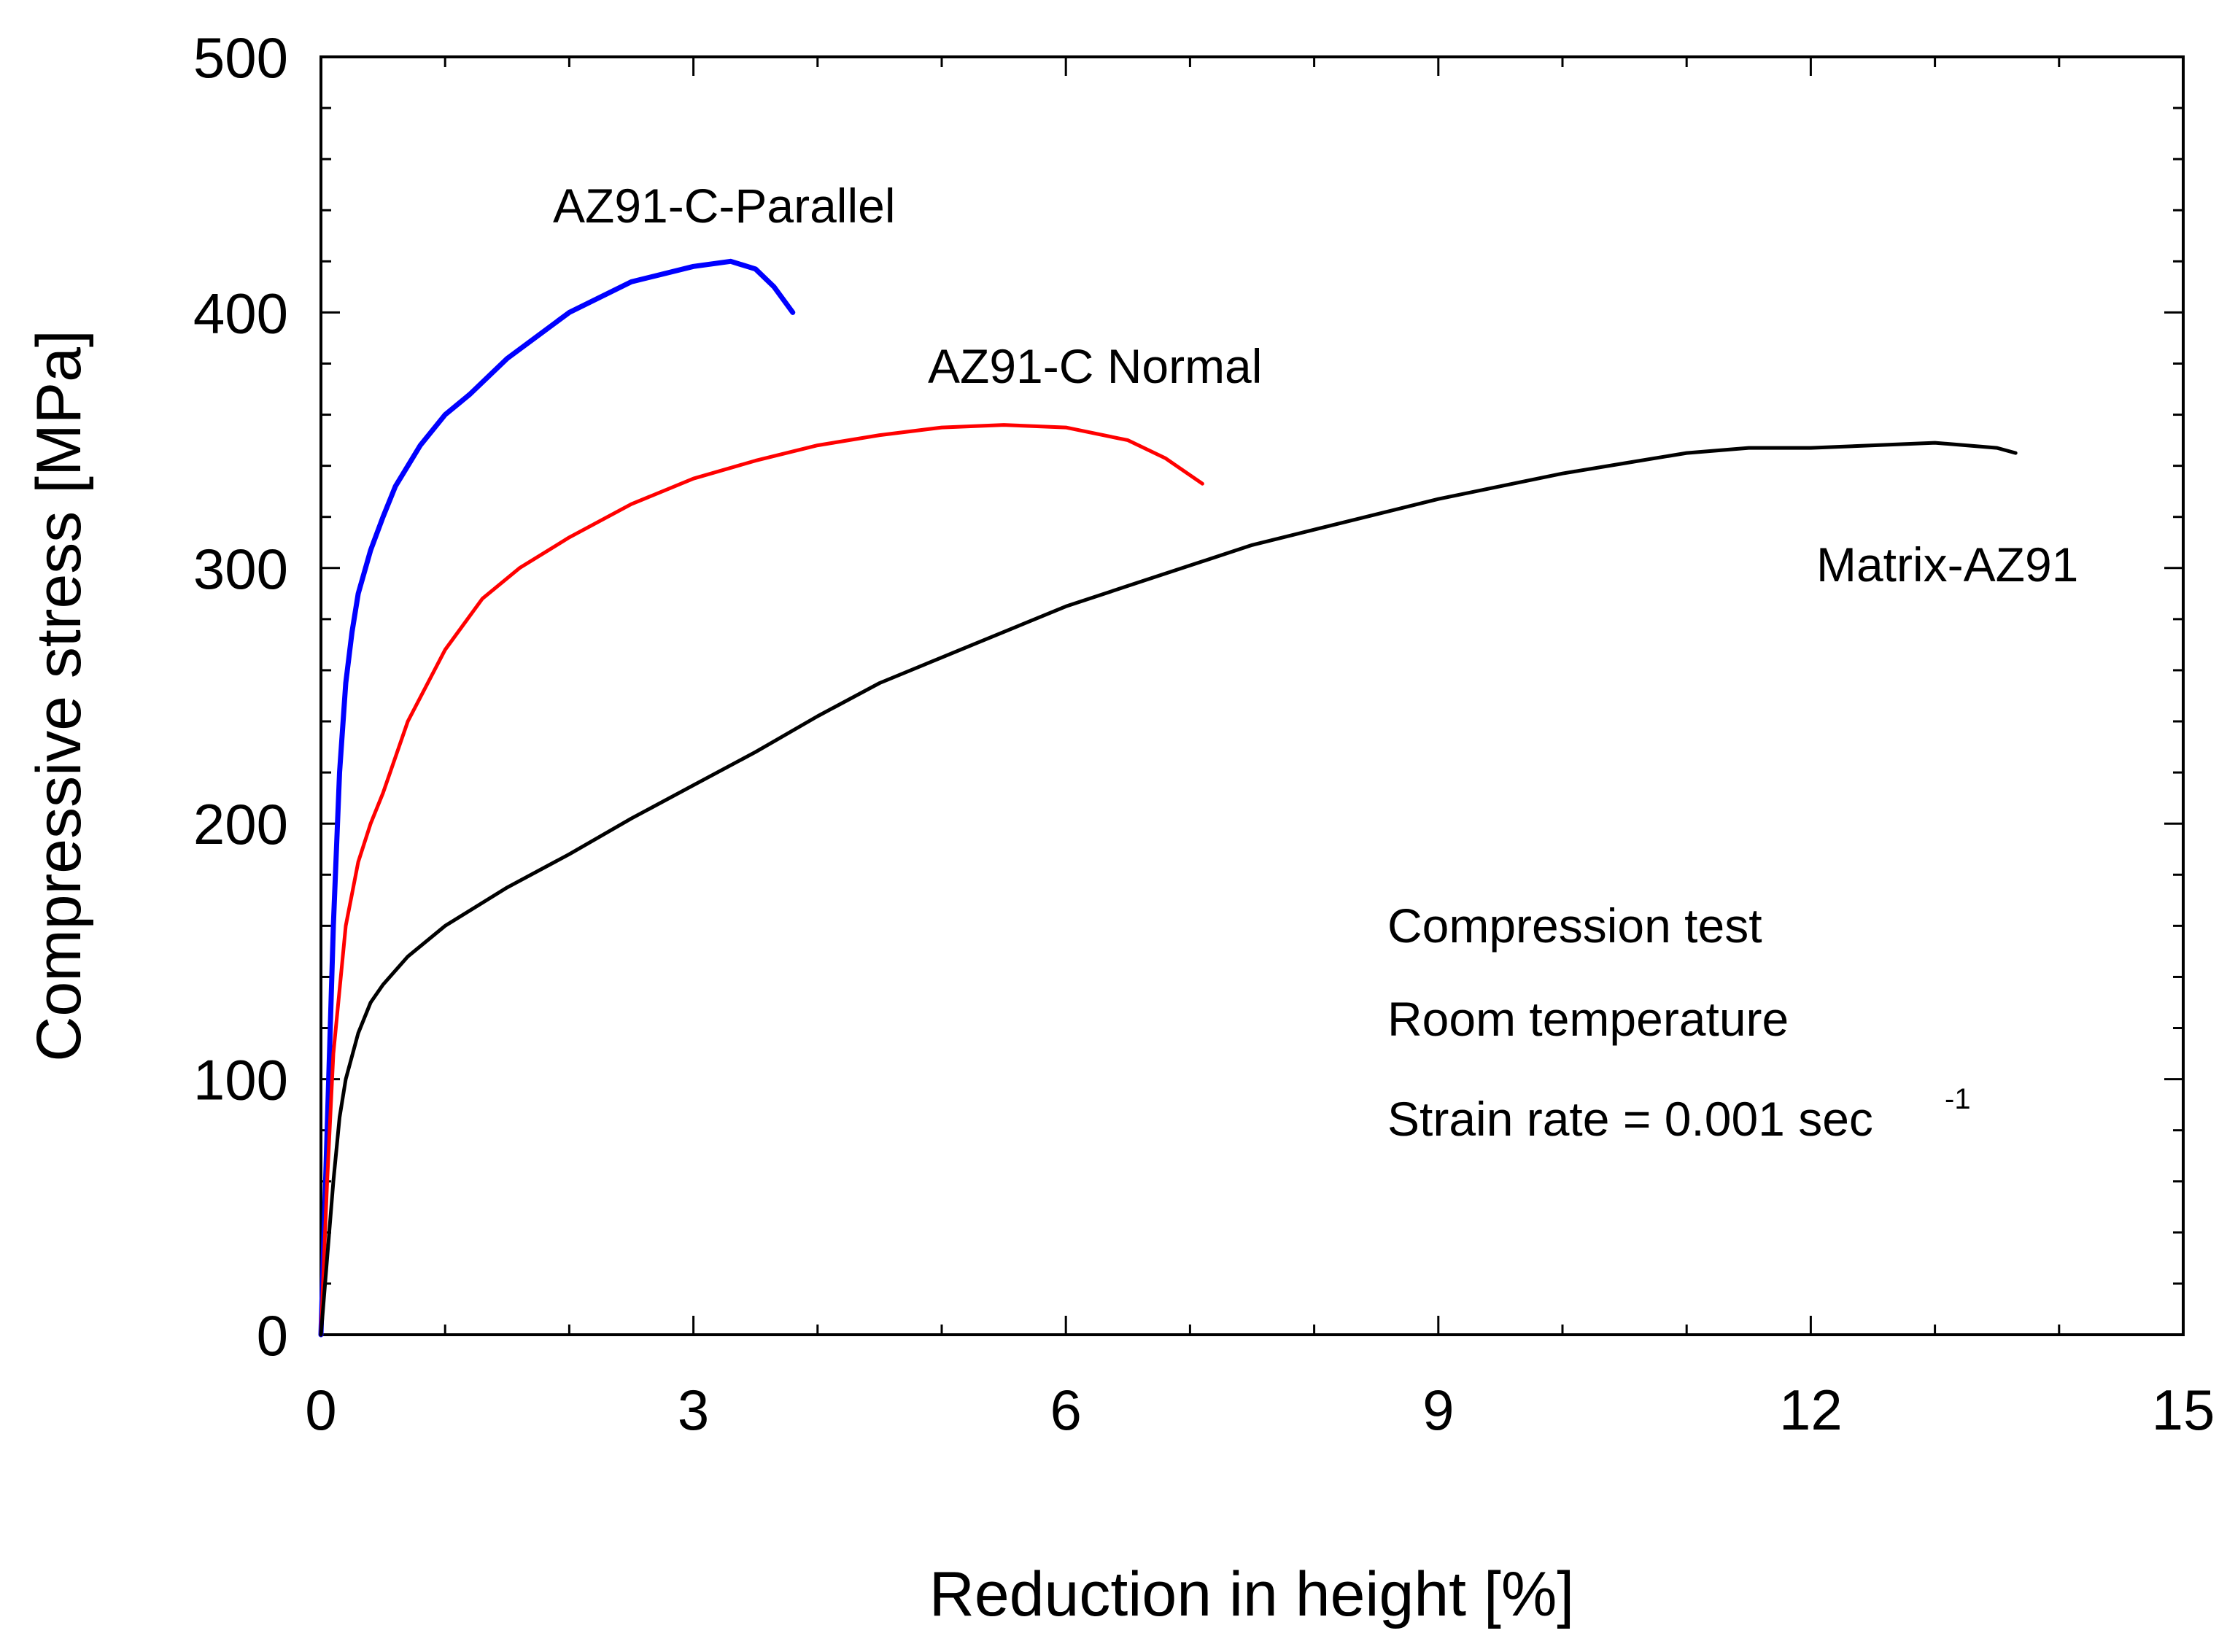 The image size is (2227, 1652). Describe the element at coordinates (2183, 1410) in the screenshot. I see `x-tick-label: 15` at that location.